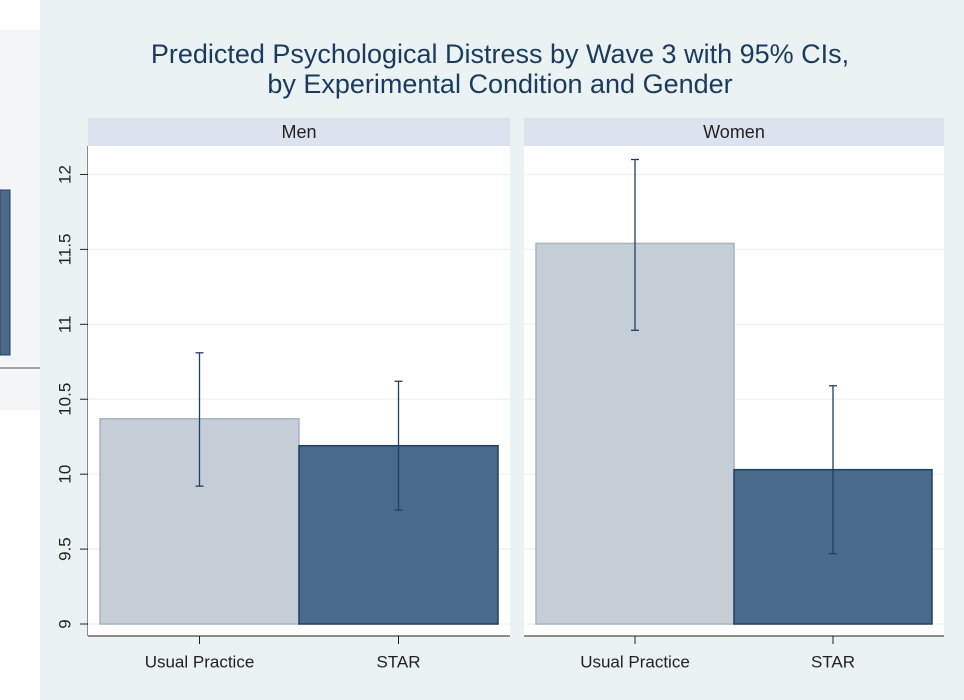  I want to click on chart-title: by Experimental Condition and Gender, so click(499, 84).